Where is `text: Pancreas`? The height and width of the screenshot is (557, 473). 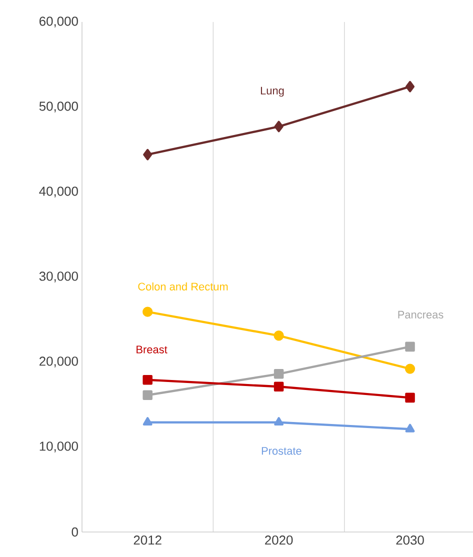 text: Pancreas is located at coordinates (421, 314).